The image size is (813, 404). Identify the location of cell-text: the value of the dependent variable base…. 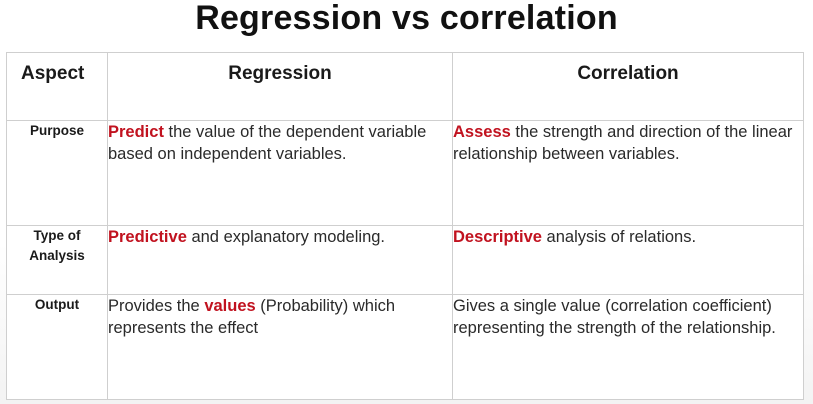
(267, 143).